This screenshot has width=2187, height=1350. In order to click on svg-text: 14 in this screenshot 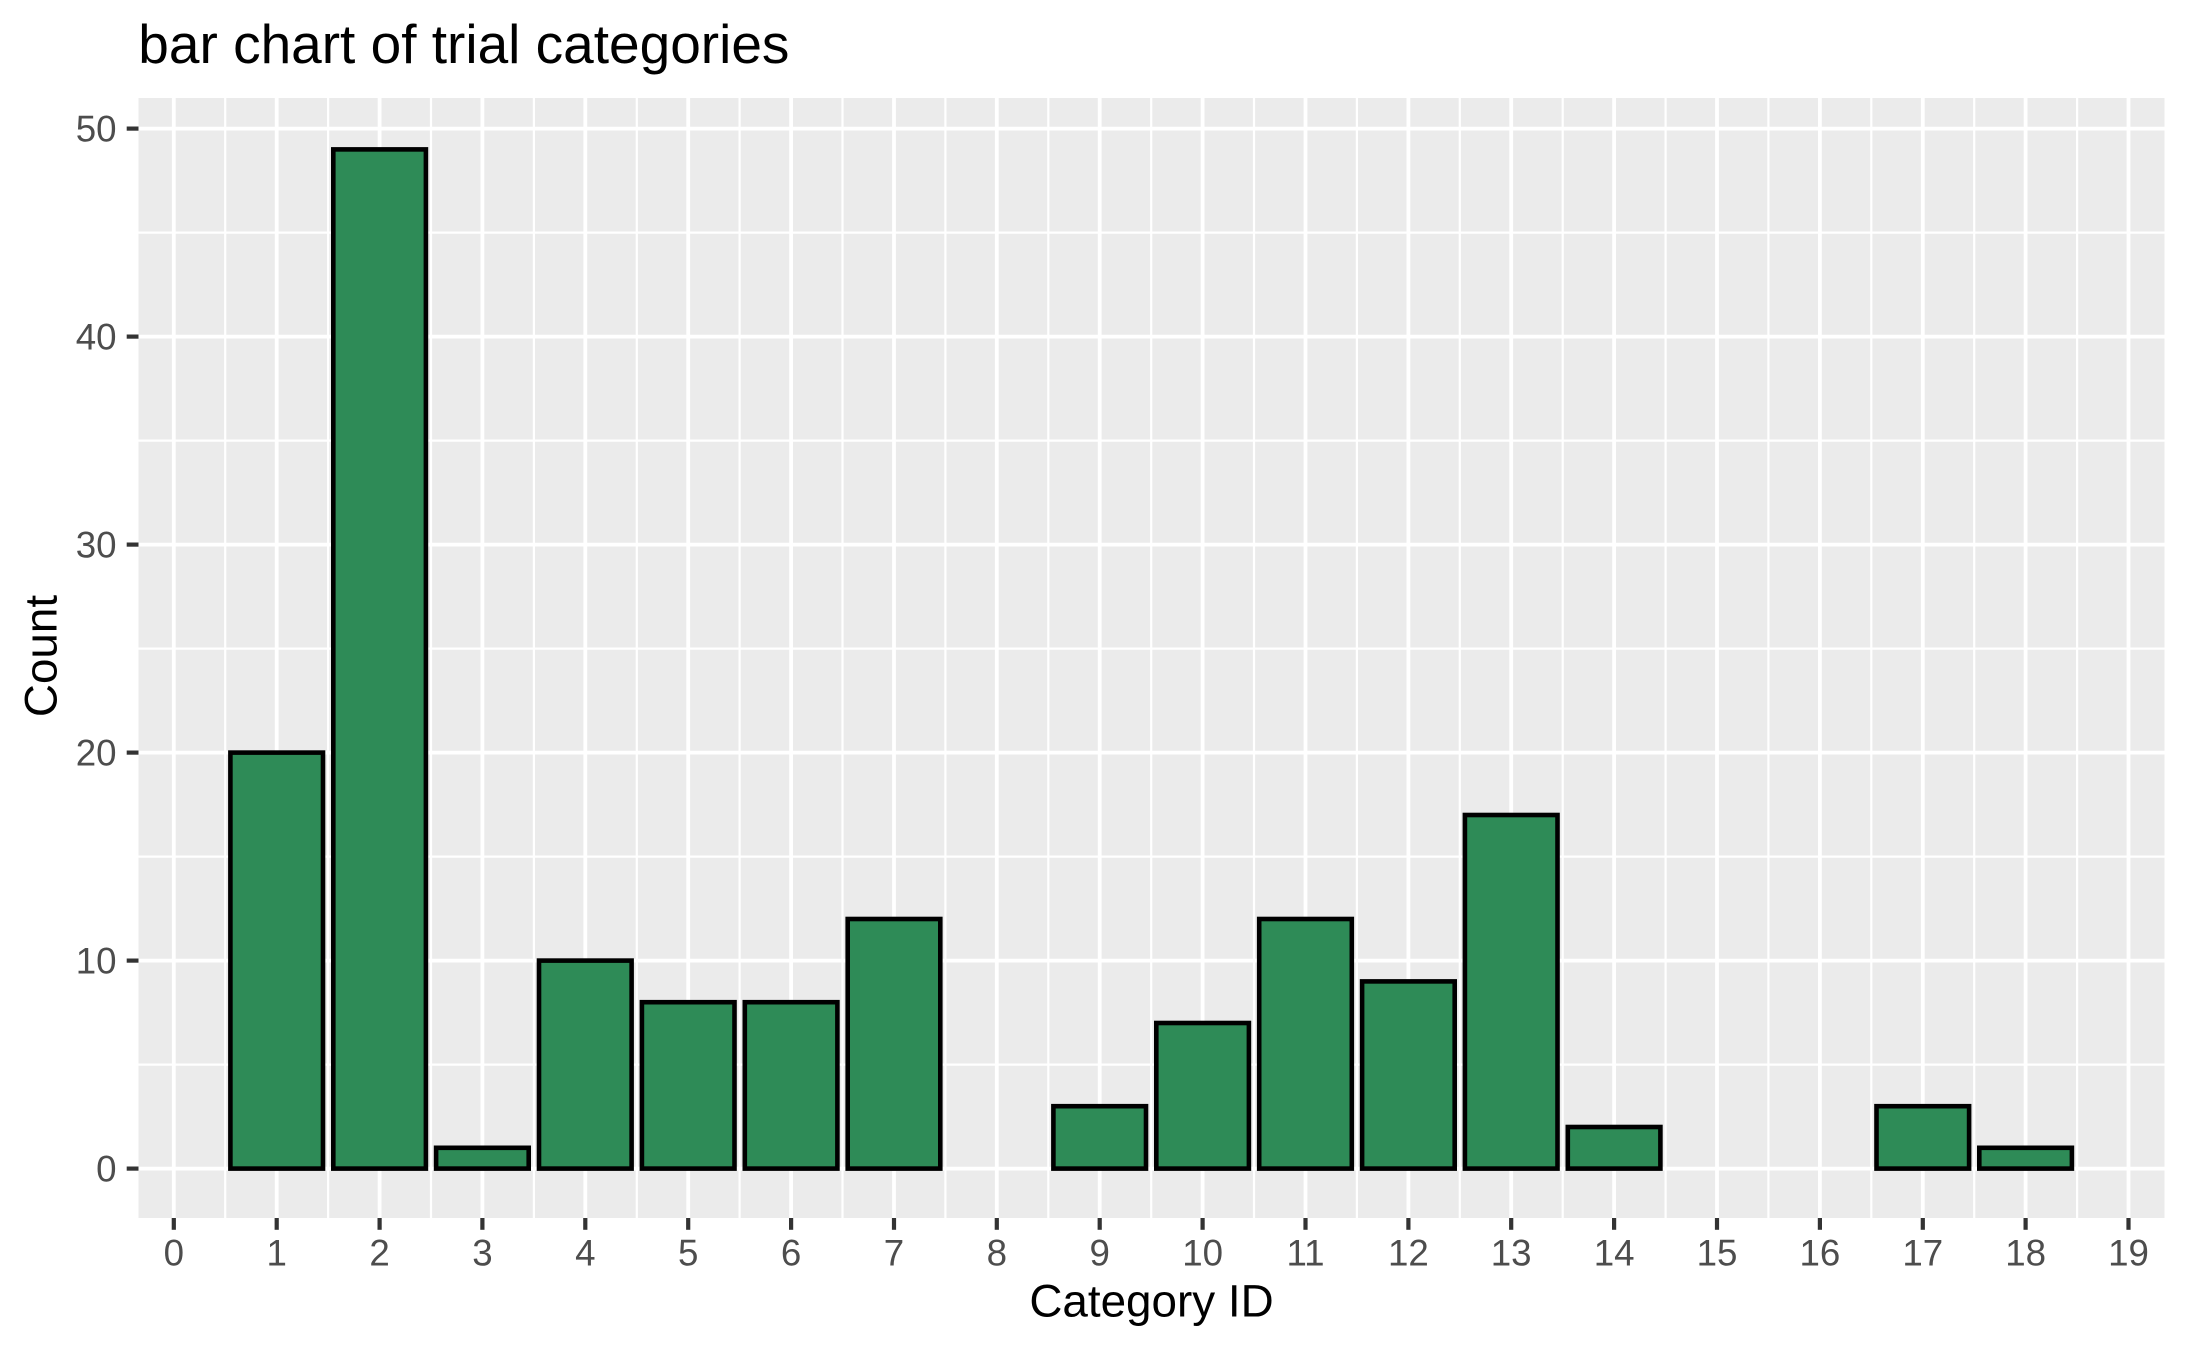, I will do `click(1614, 1253)`.